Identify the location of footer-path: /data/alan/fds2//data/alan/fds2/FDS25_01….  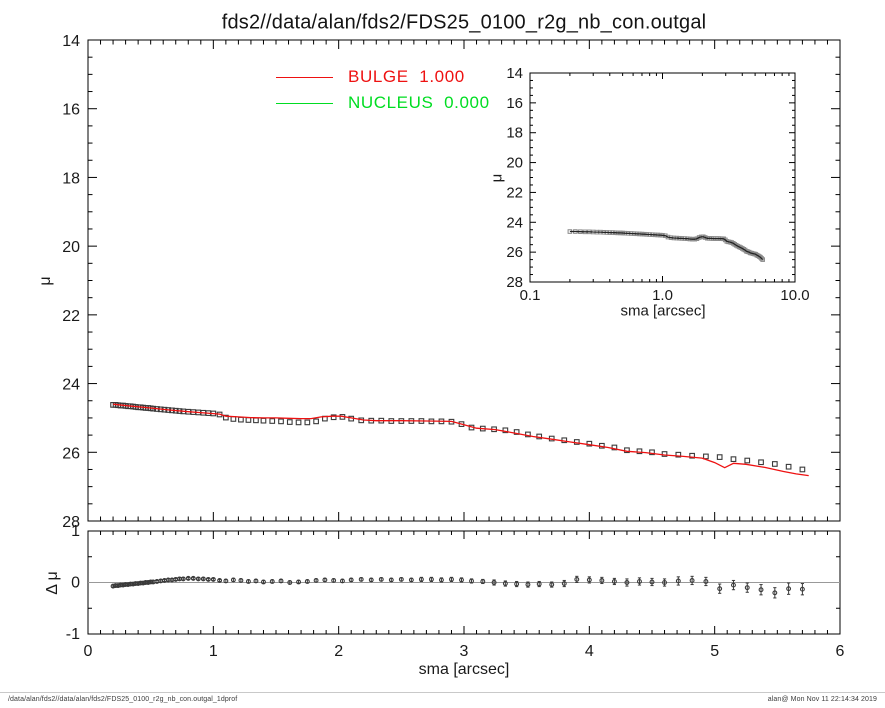
(123, 699).